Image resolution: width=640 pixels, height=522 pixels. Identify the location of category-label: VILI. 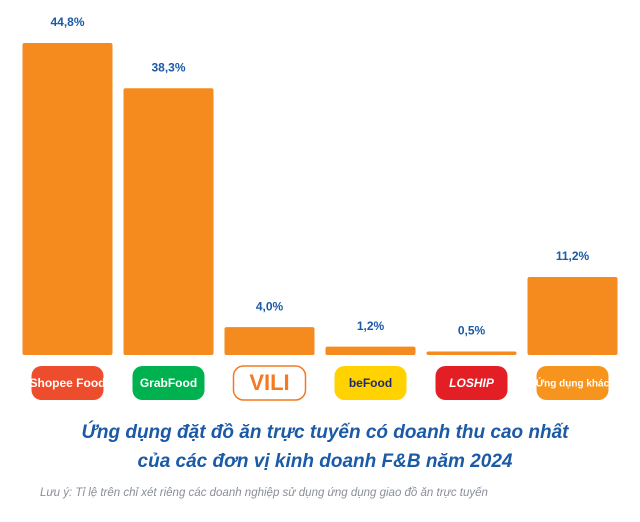
(269, 382).